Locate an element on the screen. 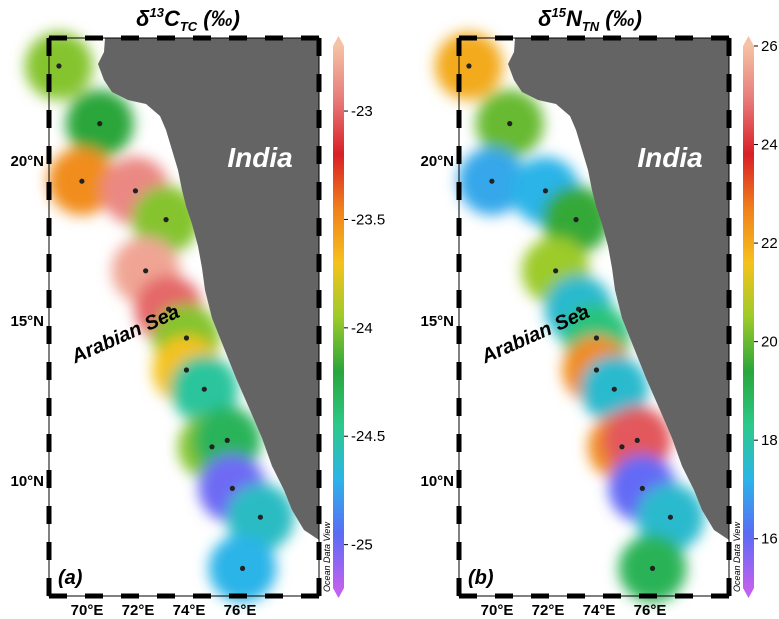  panel-b-label: (b) is located at coordinates (481, 578).